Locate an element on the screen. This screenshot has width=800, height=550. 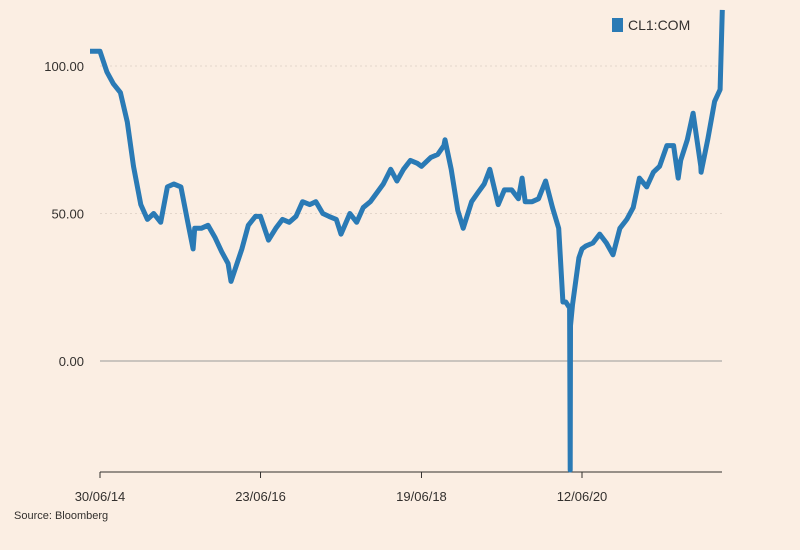
x-tick-label: 30/06/14 is located at coordinates (100, 496).